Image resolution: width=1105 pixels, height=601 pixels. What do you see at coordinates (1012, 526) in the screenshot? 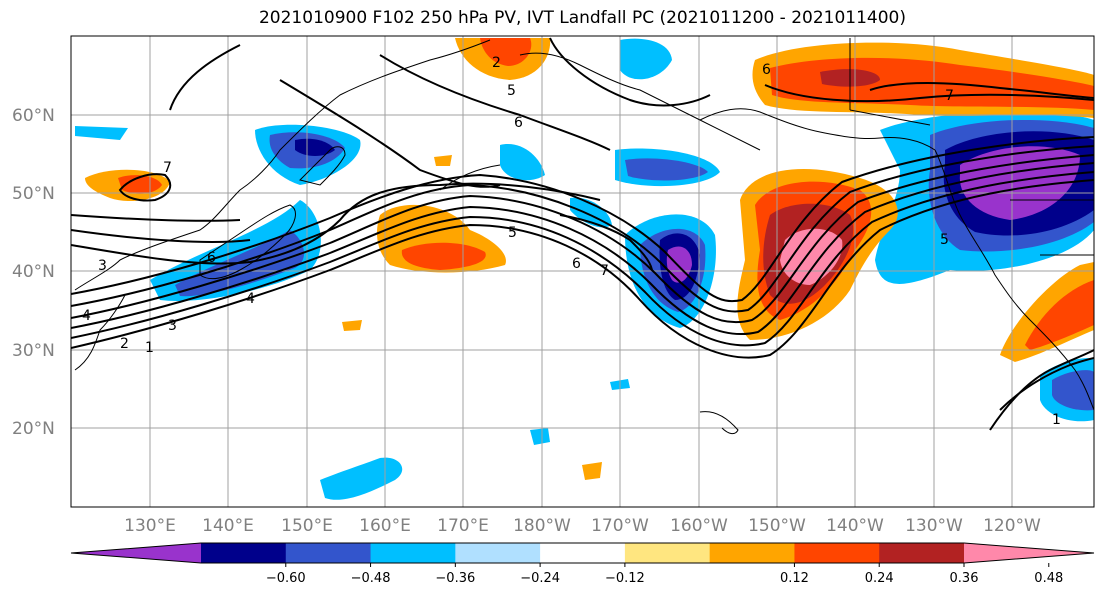
I see `lon-label: 120°W` at bounding box center [1012, 526].